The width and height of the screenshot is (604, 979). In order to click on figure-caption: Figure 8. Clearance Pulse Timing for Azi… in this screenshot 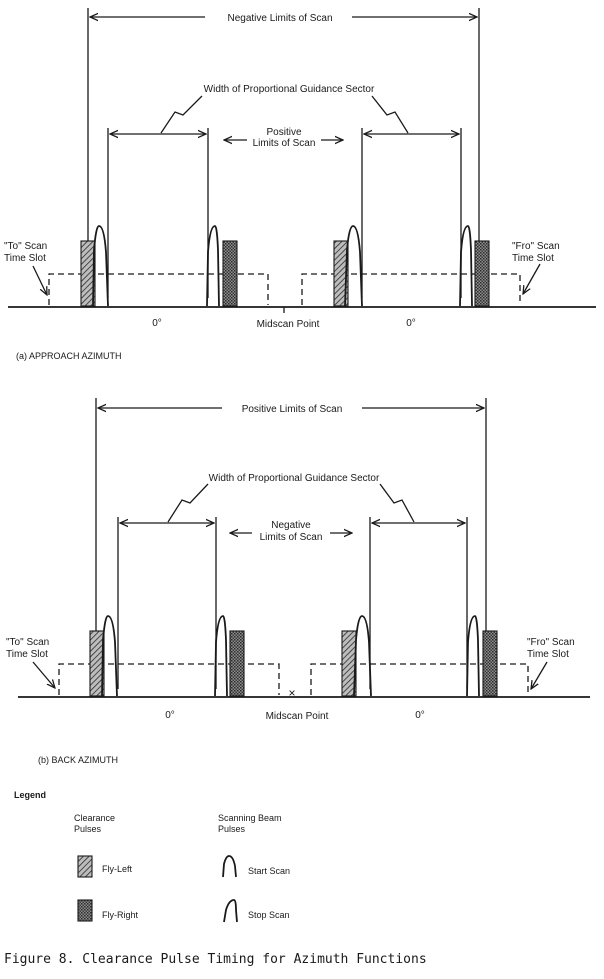, I will do `click(215, 959)`.